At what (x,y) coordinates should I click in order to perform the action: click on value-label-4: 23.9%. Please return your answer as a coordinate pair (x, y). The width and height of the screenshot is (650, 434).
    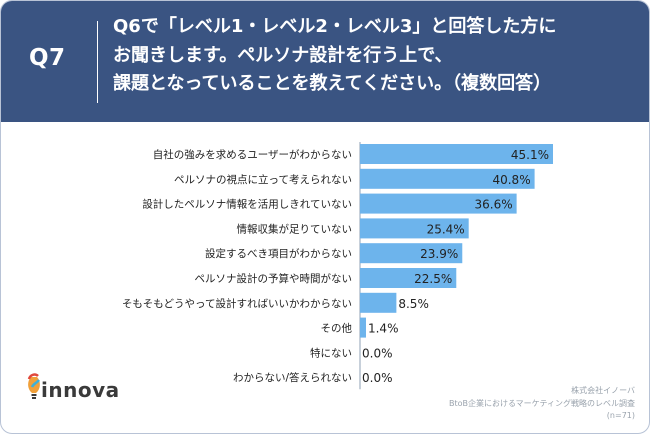
    Looking at the image, I should click on (439, 254).